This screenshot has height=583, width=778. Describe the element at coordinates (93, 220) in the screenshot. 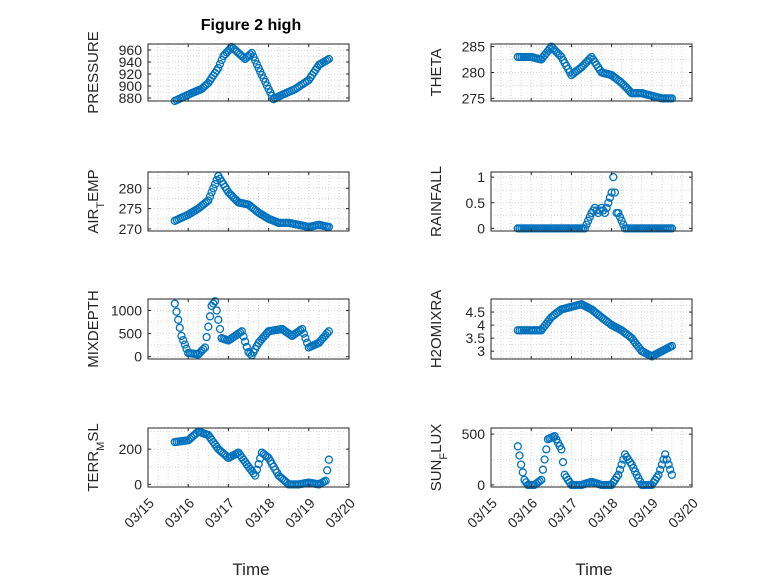

I see `y-axis-label-text: AIR` at that location.